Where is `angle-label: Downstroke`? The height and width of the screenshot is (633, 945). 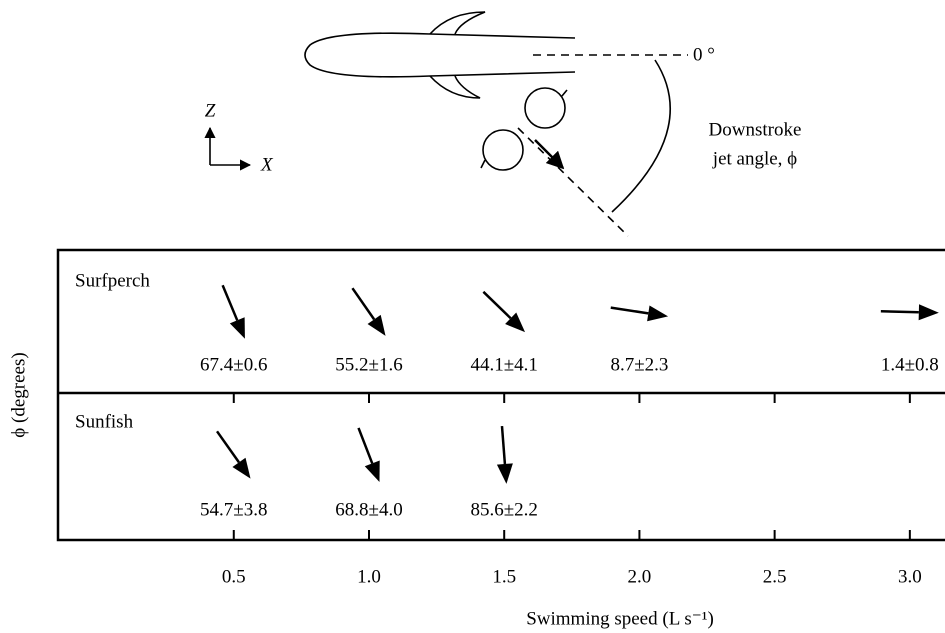 angle-label: Downstroke is located at coordinates (755, 129).